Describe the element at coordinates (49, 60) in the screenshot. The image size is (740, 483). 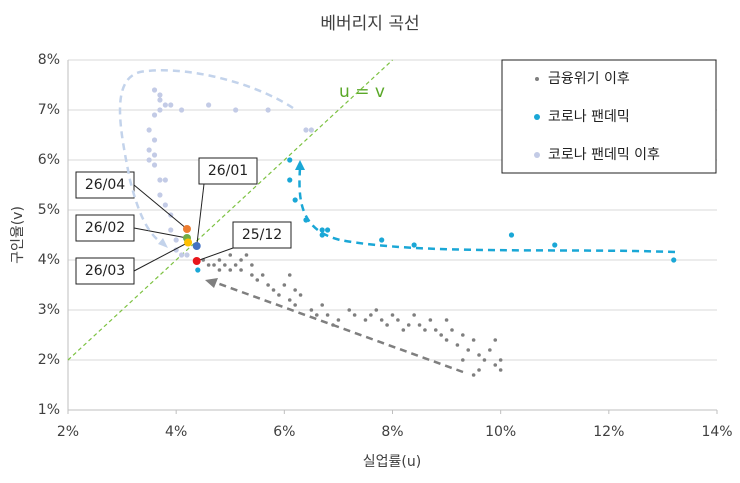
I see `y-tick-label: 8%` at that location.